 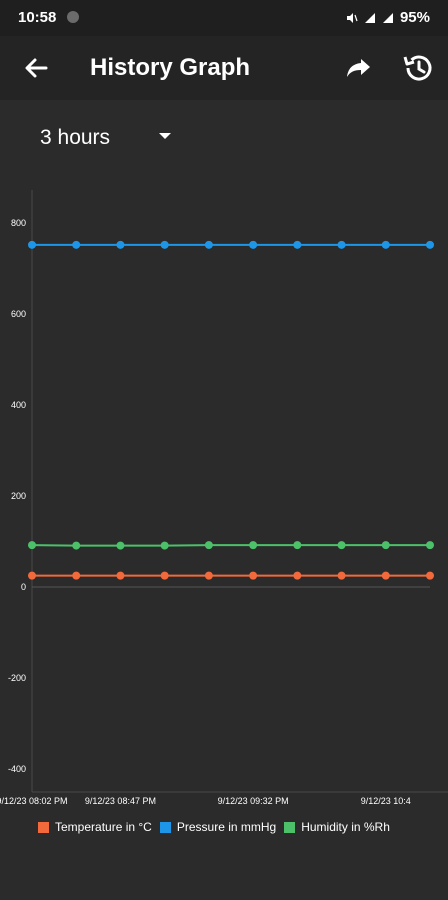 I want to click on y-tick-label: -200, so click(x=17, y=678).